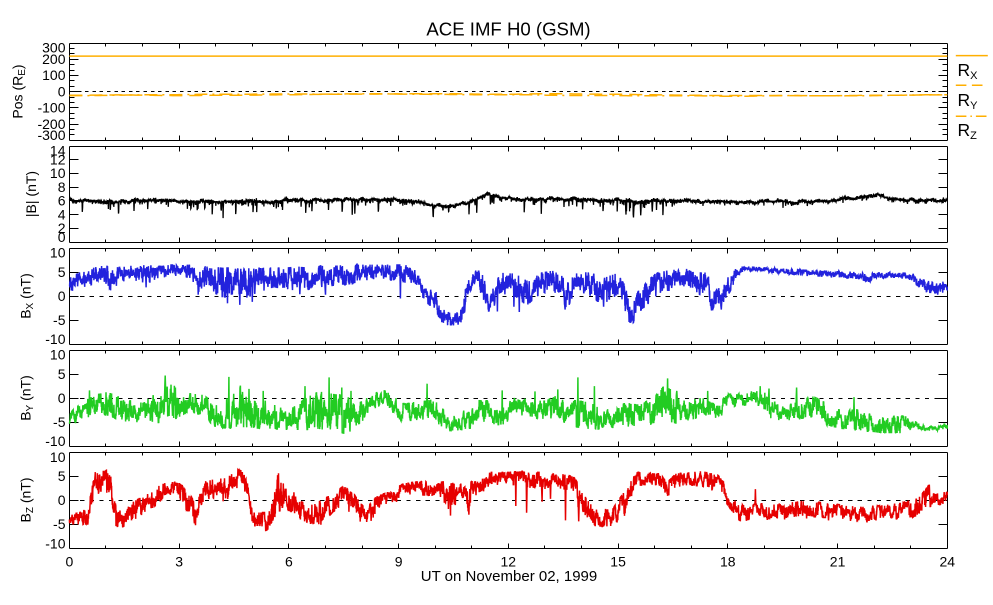 The height and width of the screenshot is (605, 993). I want to click on svg-text: 9, so click(399, 562).